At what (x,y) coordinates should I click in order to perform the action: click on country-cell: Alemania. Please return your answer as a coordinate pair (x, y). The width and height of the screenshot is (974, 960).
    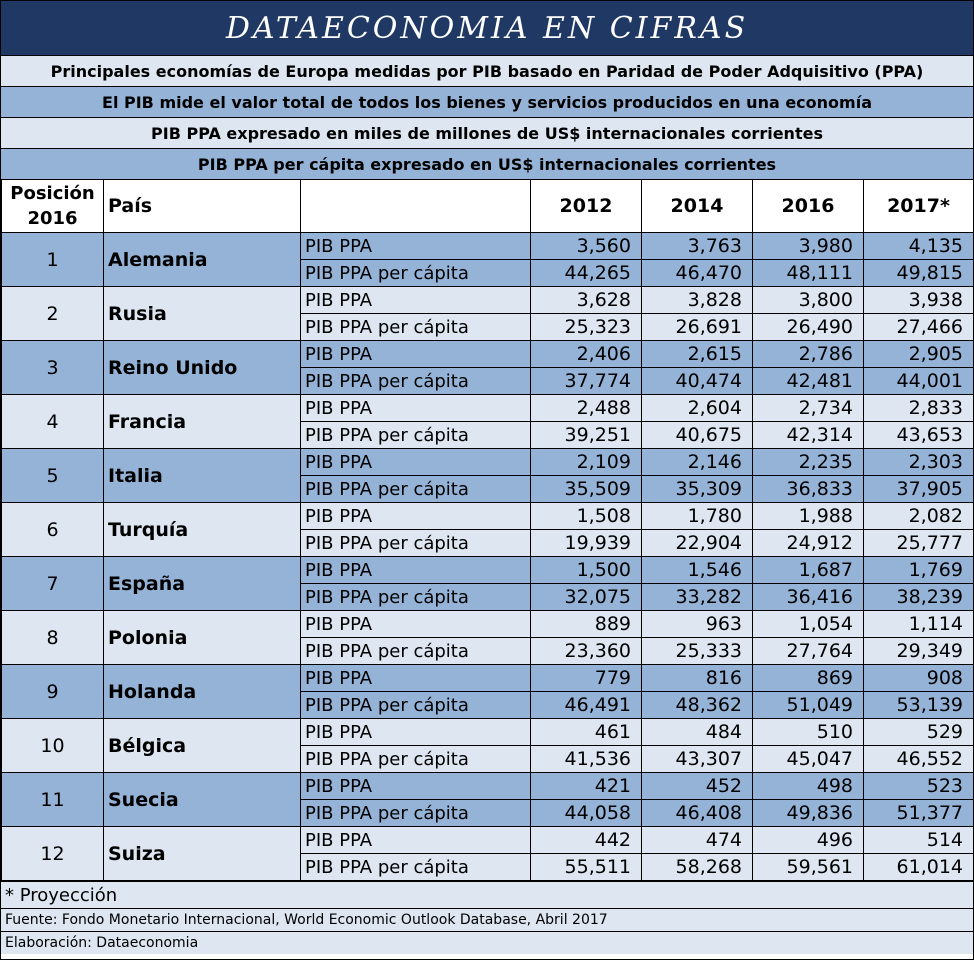
    Looking at the image, I should click on (202, 259).